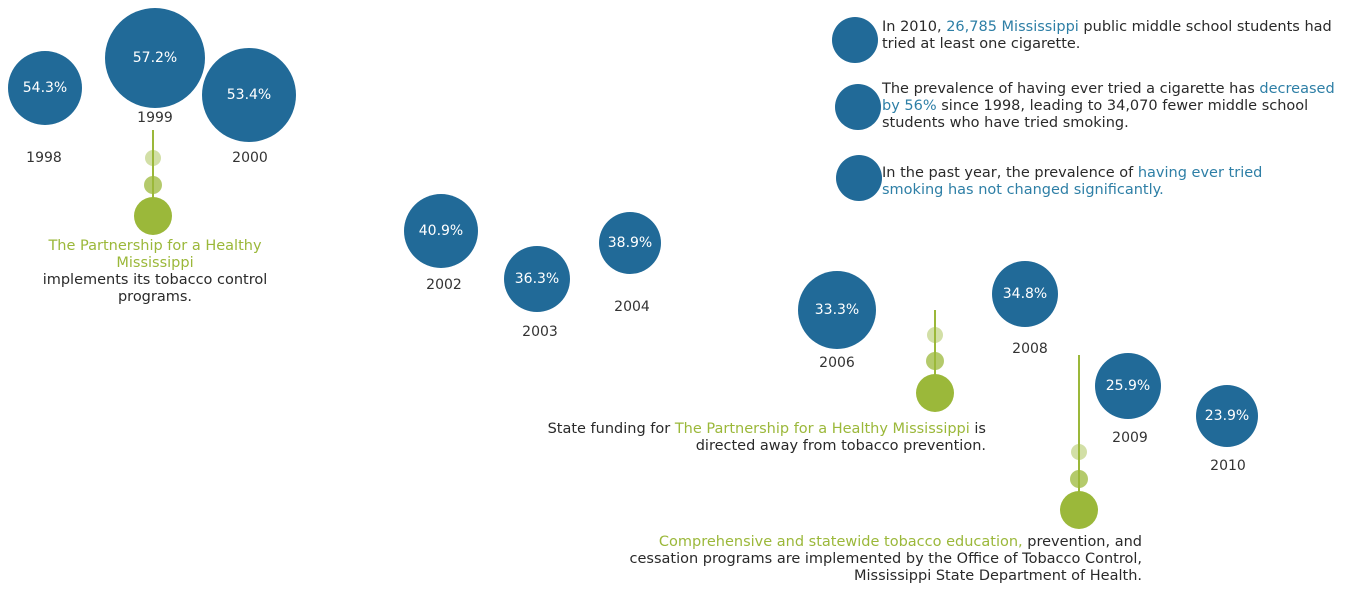 The image size is (1345, 596). I want to click on fact-dots, so click(857, 109).